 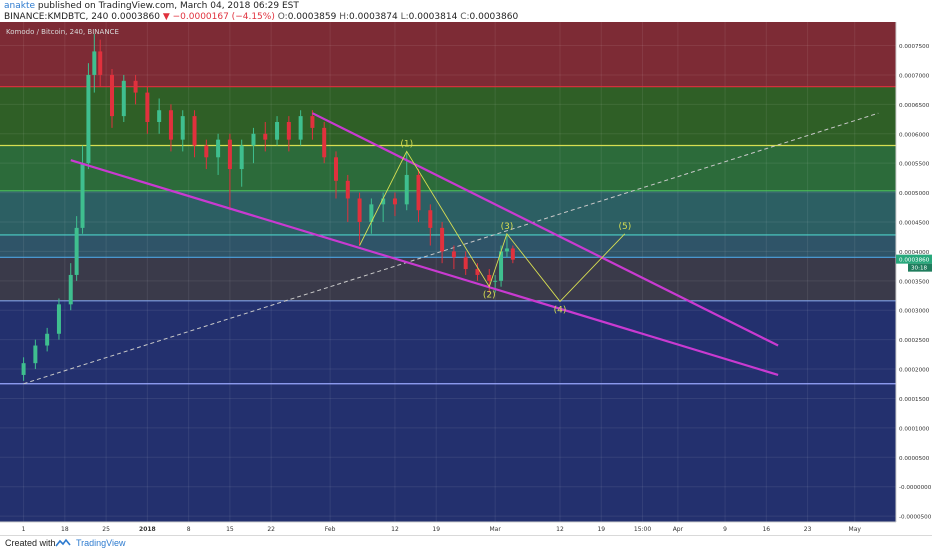 What do you see at coordinates (65, 529) in the screenshot?
I see `time-tick-label: 18` at bounding box center [65, 529].